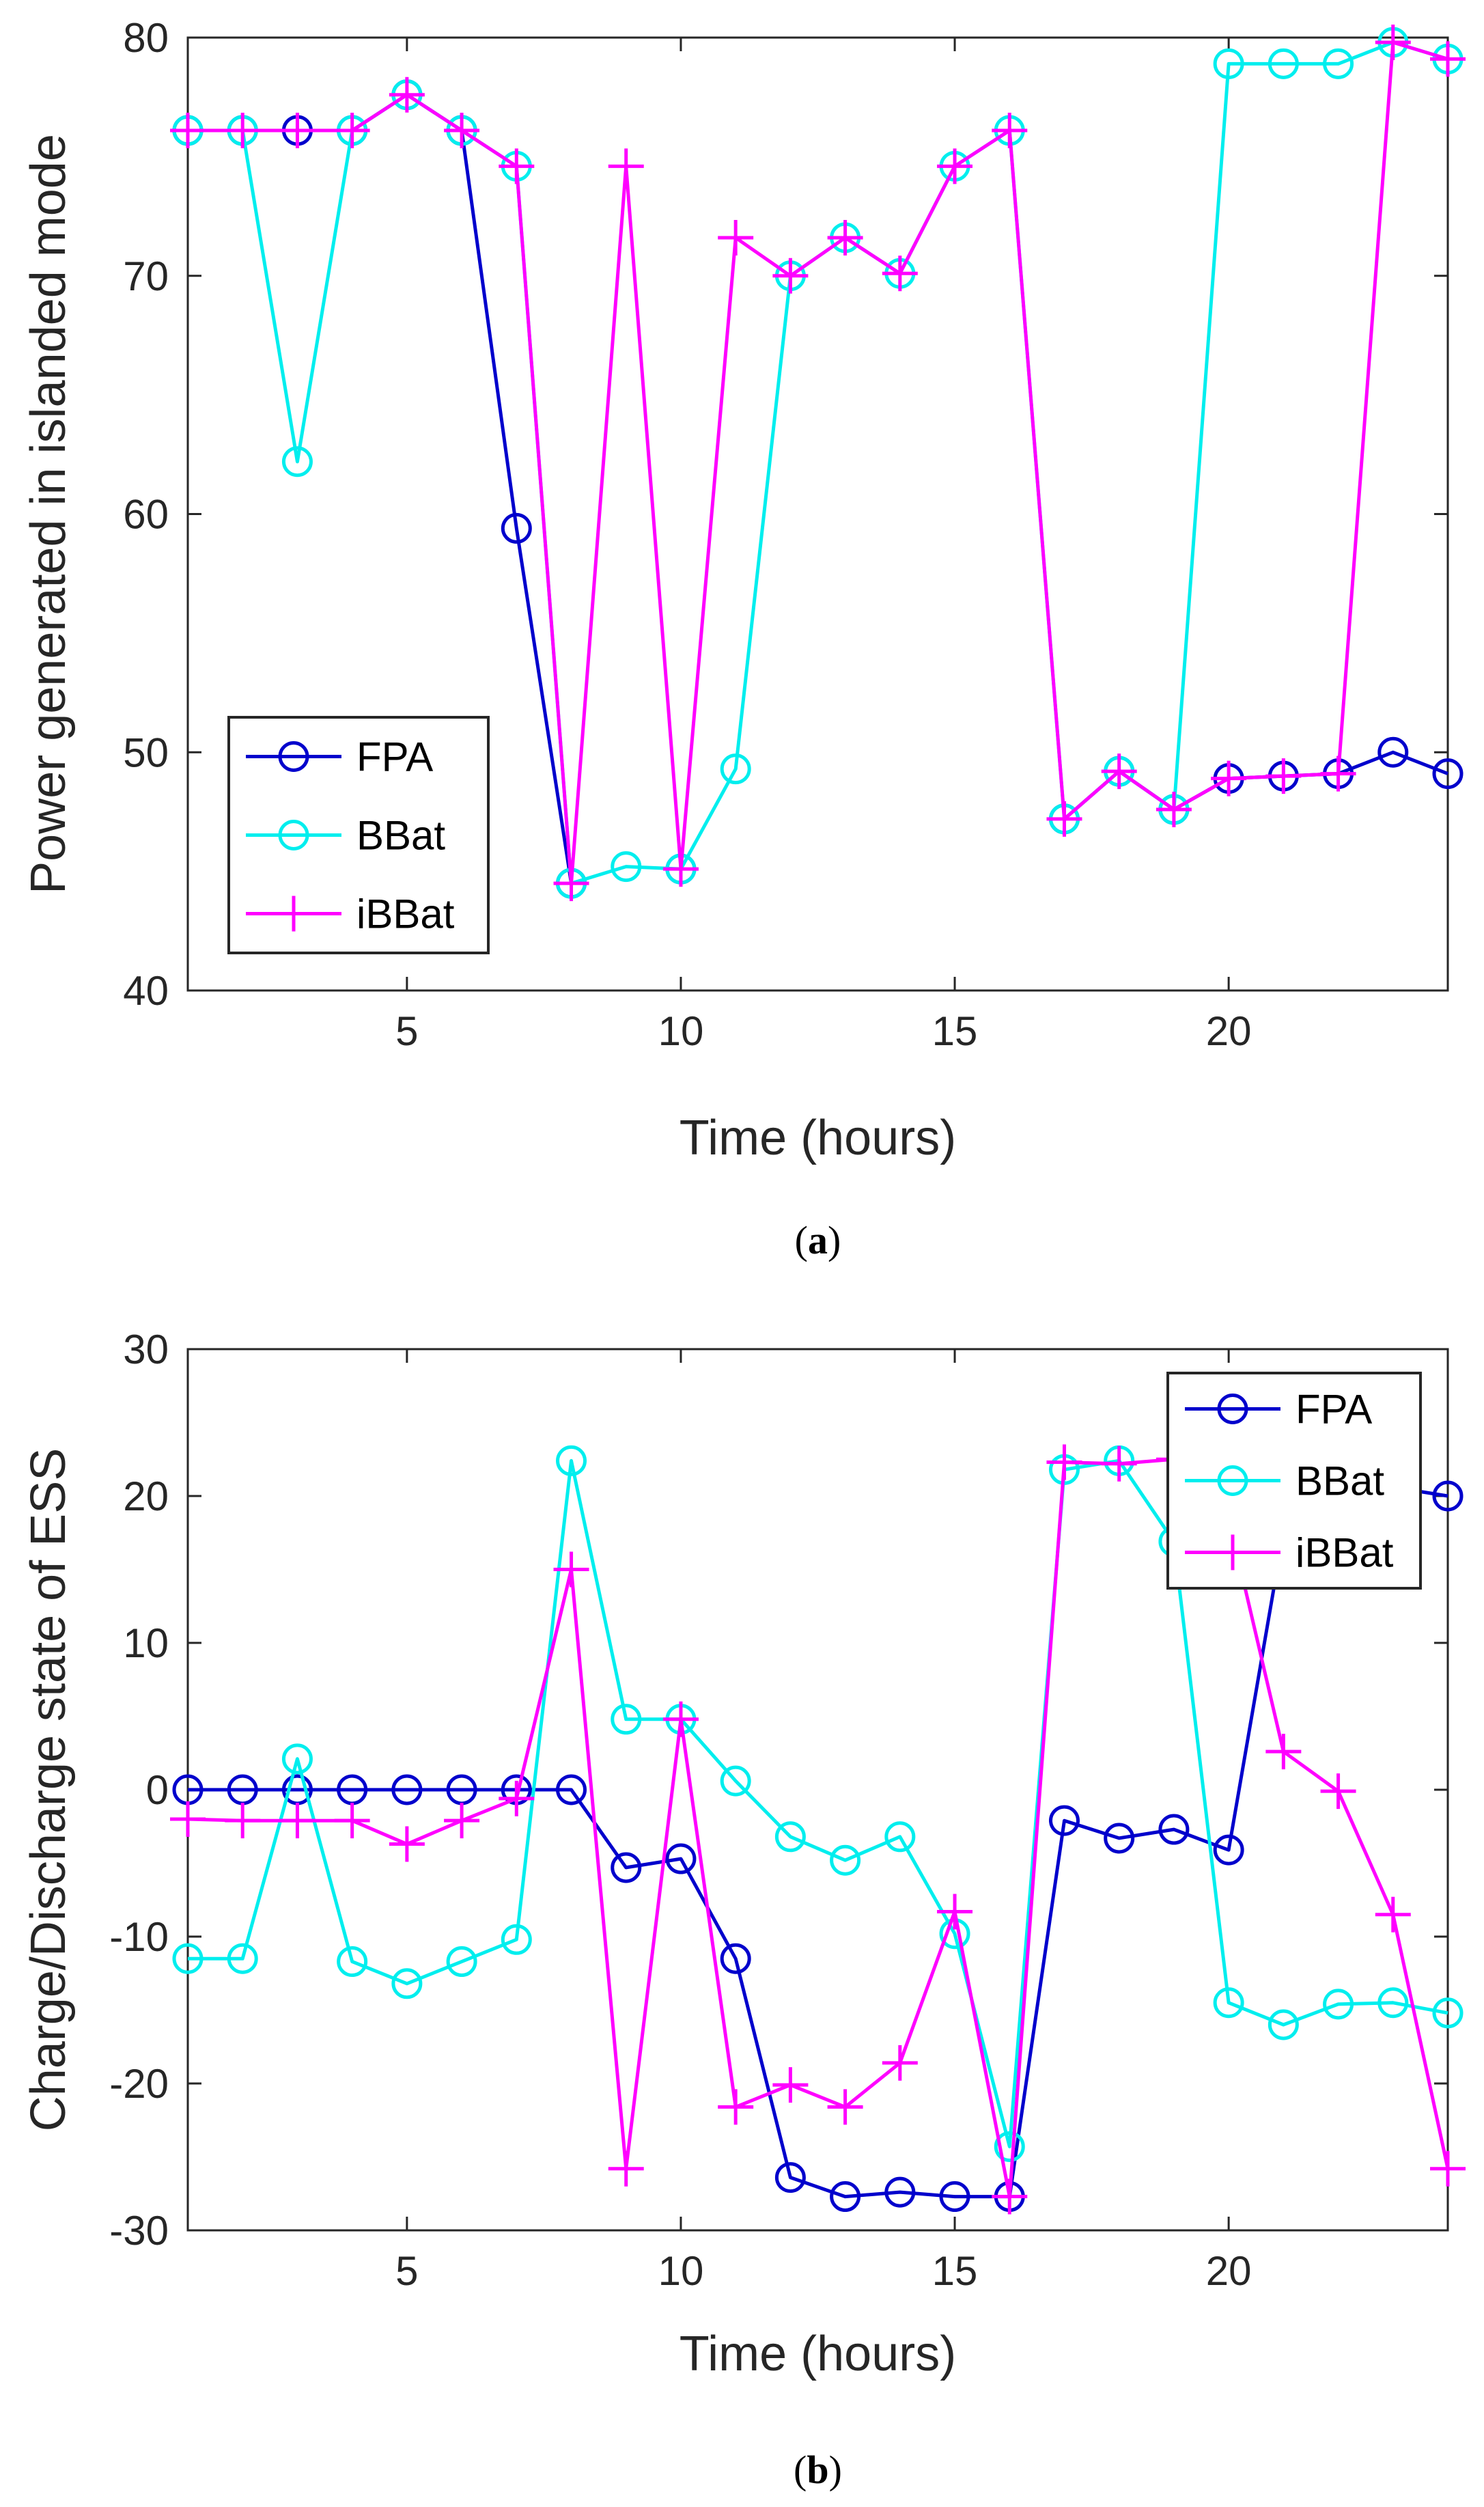  Describe the element at coordinates (146, 752) in the screenshot. I see `y-tick-label: 50` at that location.